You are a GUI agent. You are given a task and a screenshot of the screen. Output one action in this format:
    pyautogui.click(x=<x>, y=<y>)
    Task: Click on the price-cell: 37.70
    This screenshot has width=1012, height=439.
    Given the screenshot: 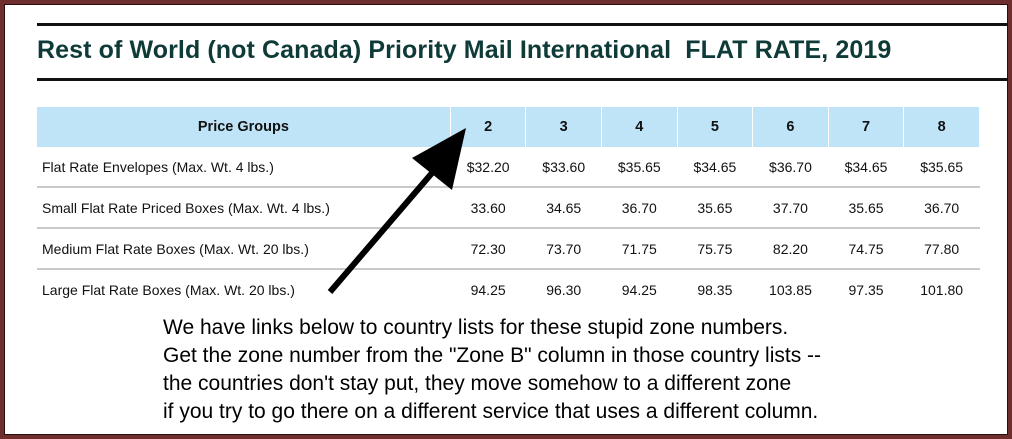 What is the action you would take?
    pyautogui.click(x=790, y=208)
    